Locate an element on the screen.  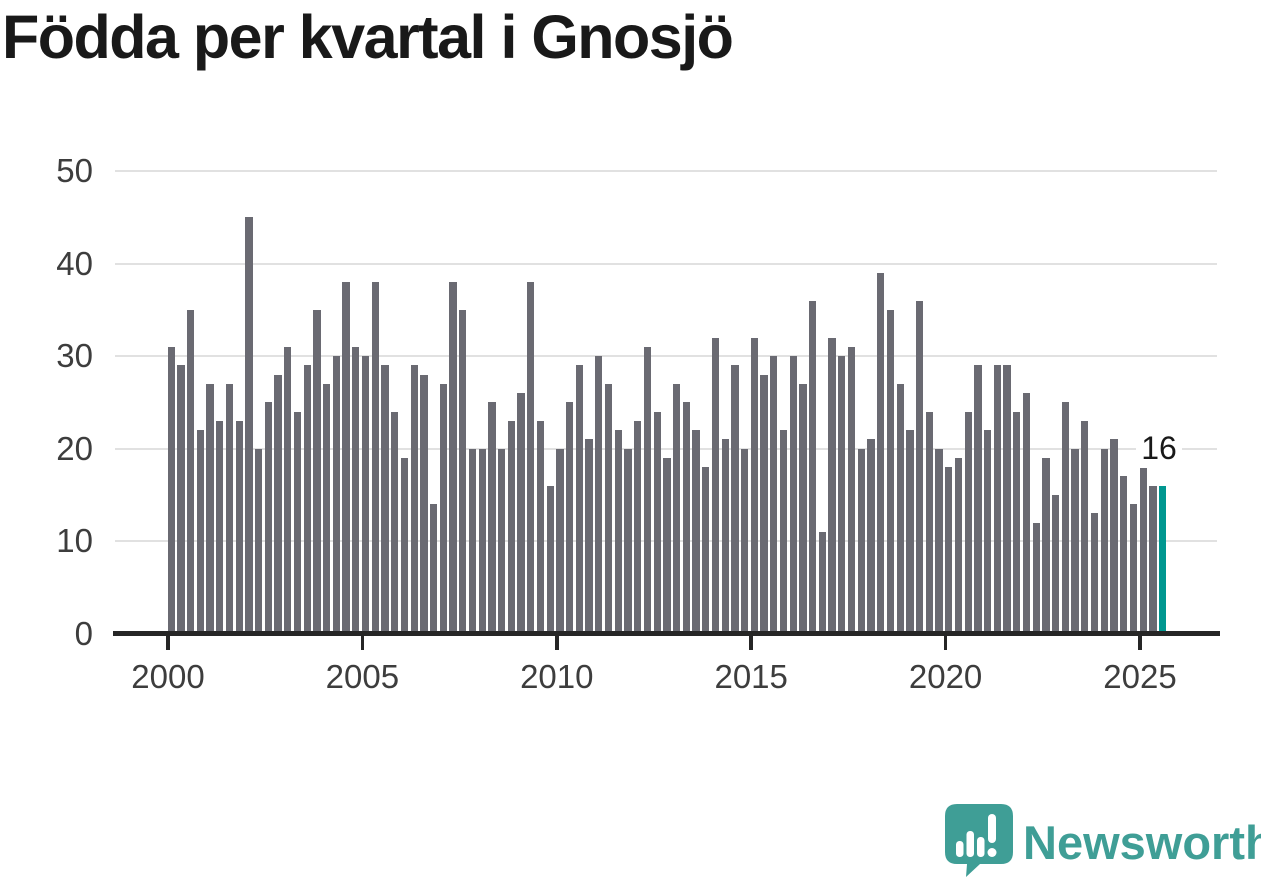
newsworthy-logo-text: Newsworthy is located at coordinates (1142, 842).